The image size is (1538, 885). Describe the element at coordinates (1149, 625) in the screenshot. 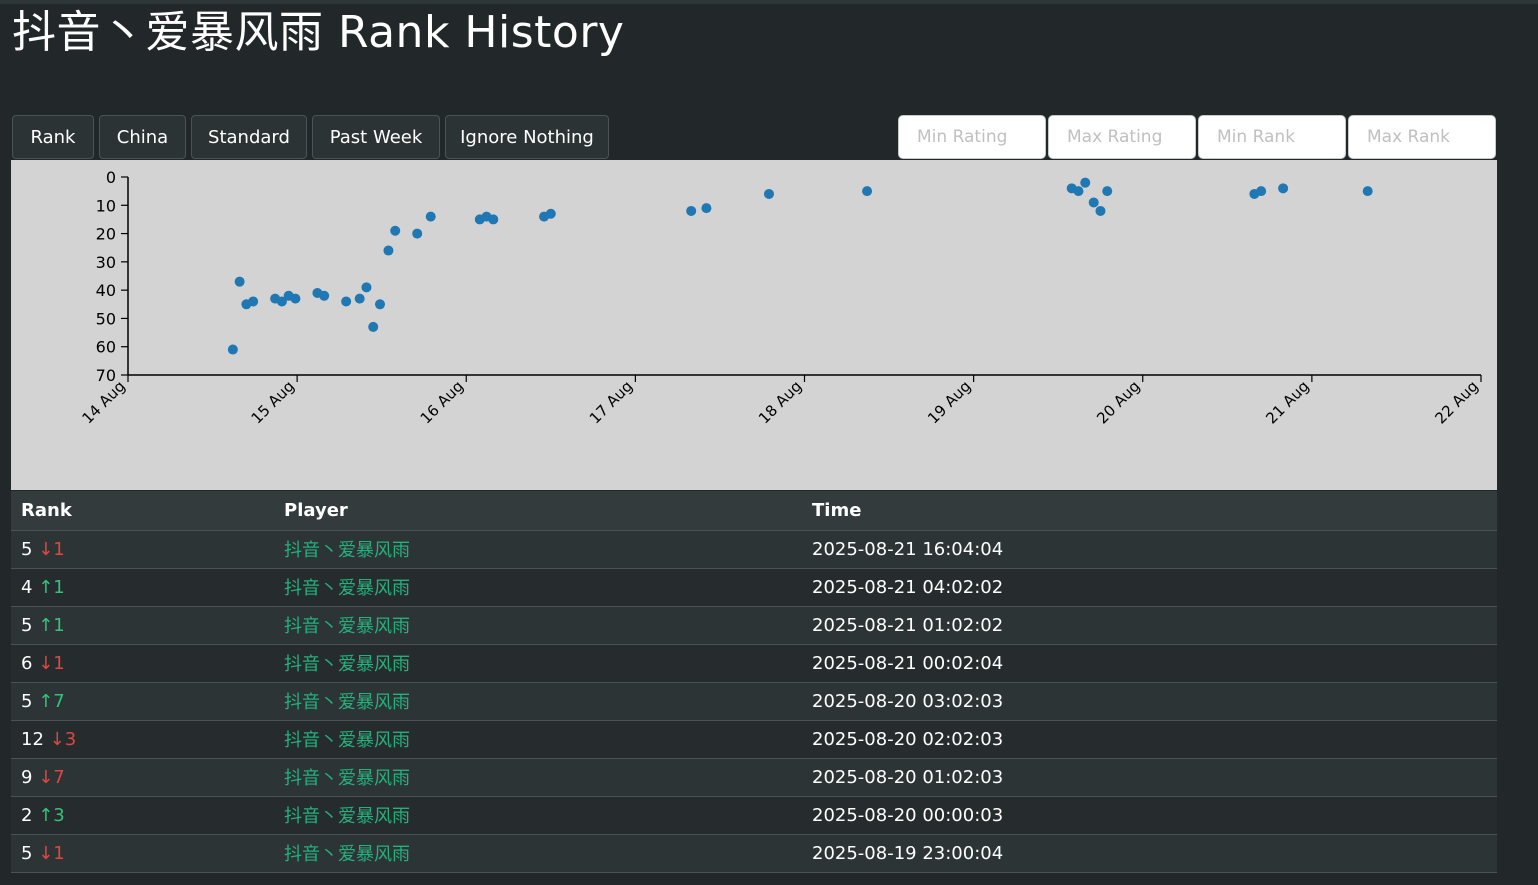

I see `time-cell: 2025-08-21 01:02:02` at that location.